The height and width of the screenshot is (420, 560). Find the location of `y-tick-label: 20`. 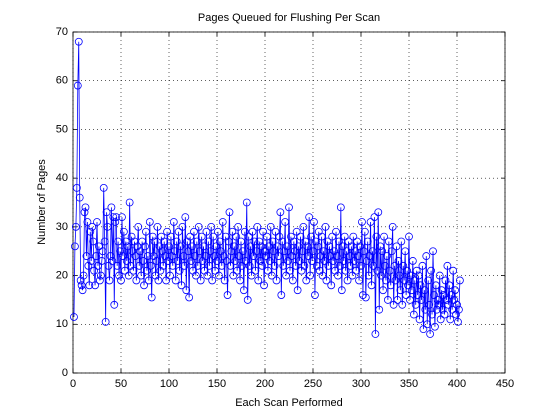

y-tick-label: 20 is located at coordinates (62, 275).